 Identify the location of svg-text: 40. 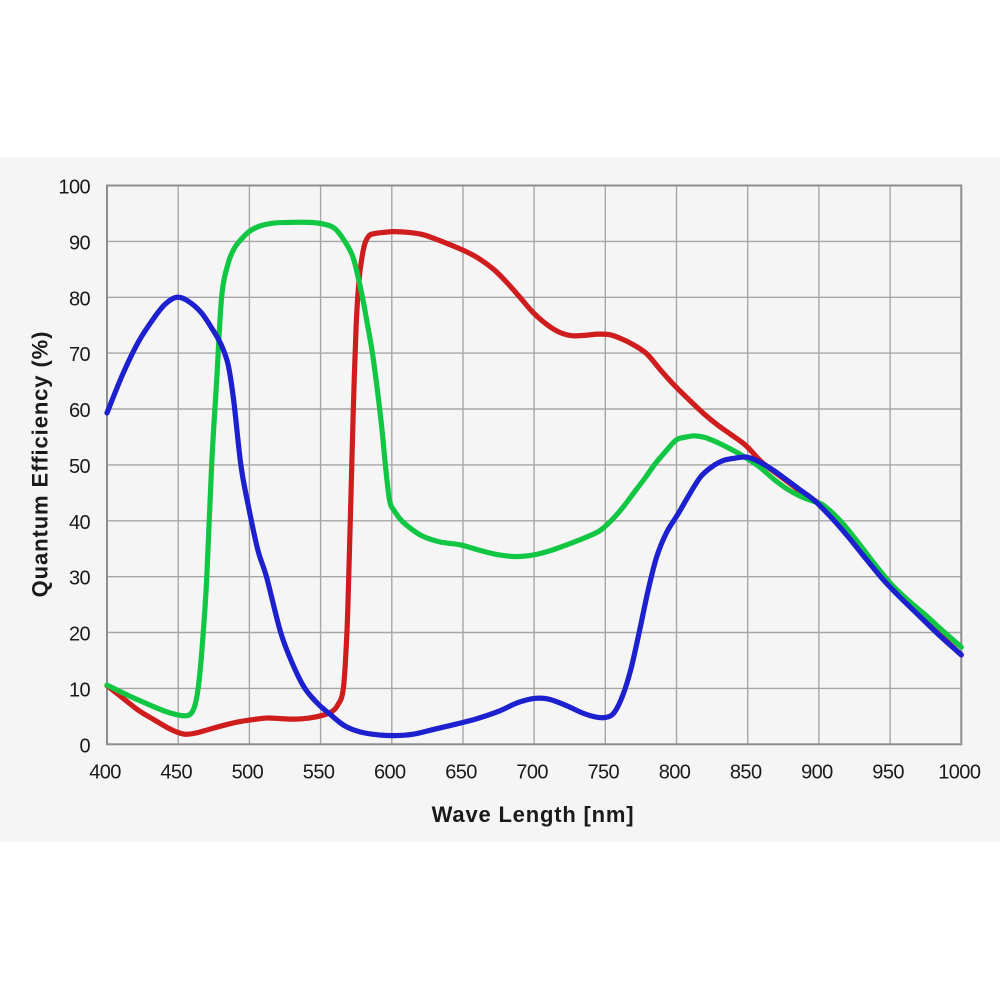
(80, 523).